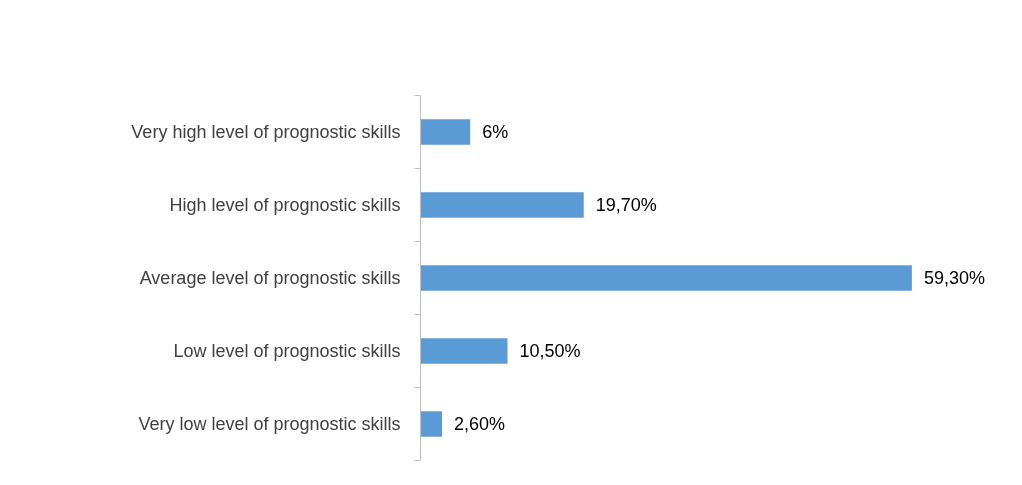 Image resolution: width=1022 pixels, height=485 pixels. I want to click on y-tick-label: Low level of prognostic skills, so click(287, 351).